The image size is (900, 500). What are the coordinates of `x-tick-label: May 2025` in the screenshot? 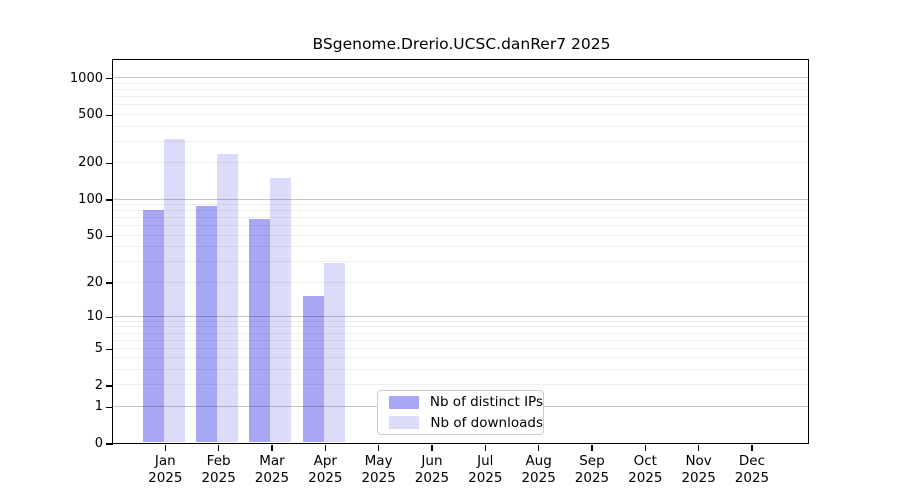 It's located at (379, 470).